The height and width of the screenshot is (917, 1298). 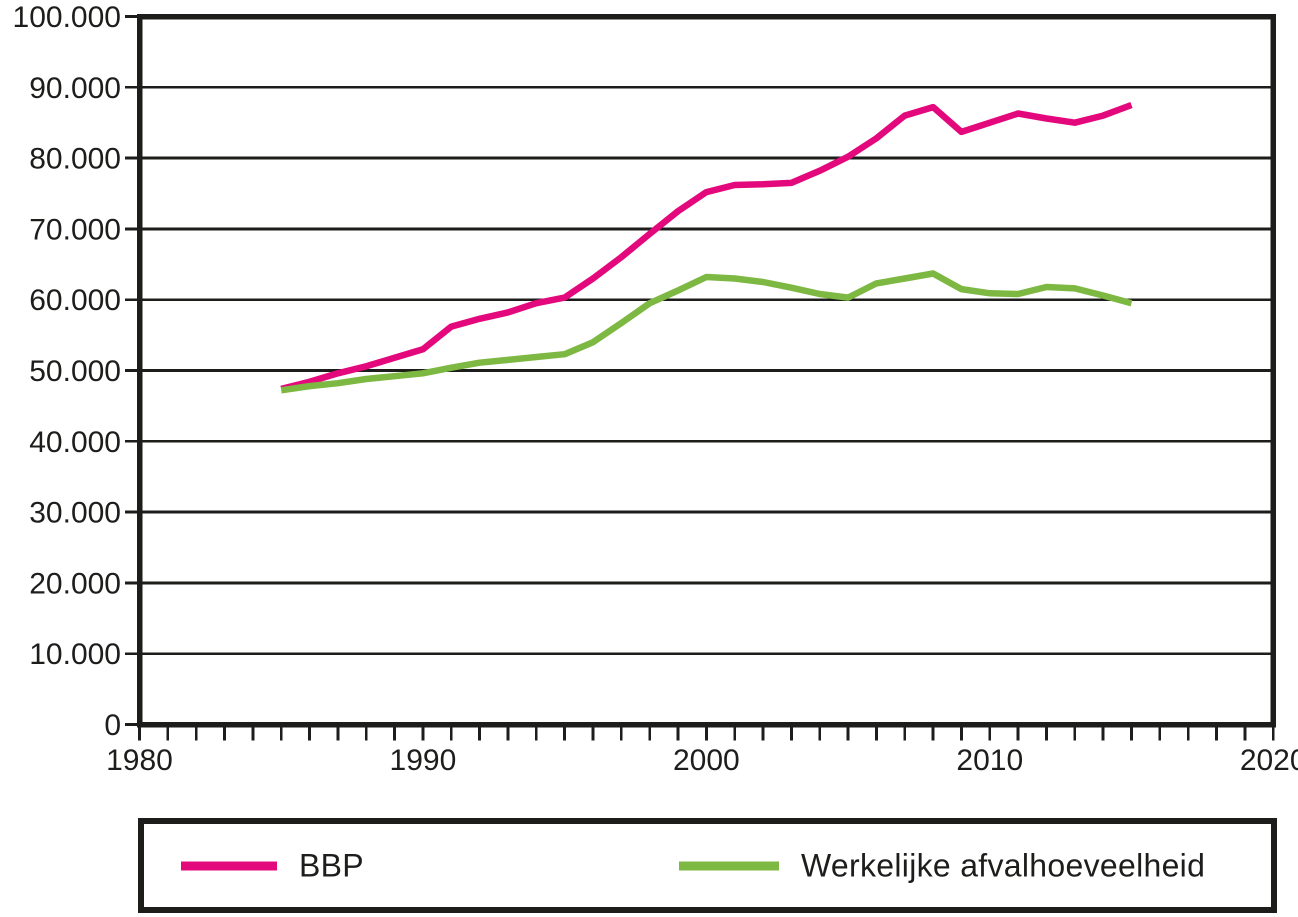 I want to click on x-tick-label: 2000, so click(x=706, y=760).